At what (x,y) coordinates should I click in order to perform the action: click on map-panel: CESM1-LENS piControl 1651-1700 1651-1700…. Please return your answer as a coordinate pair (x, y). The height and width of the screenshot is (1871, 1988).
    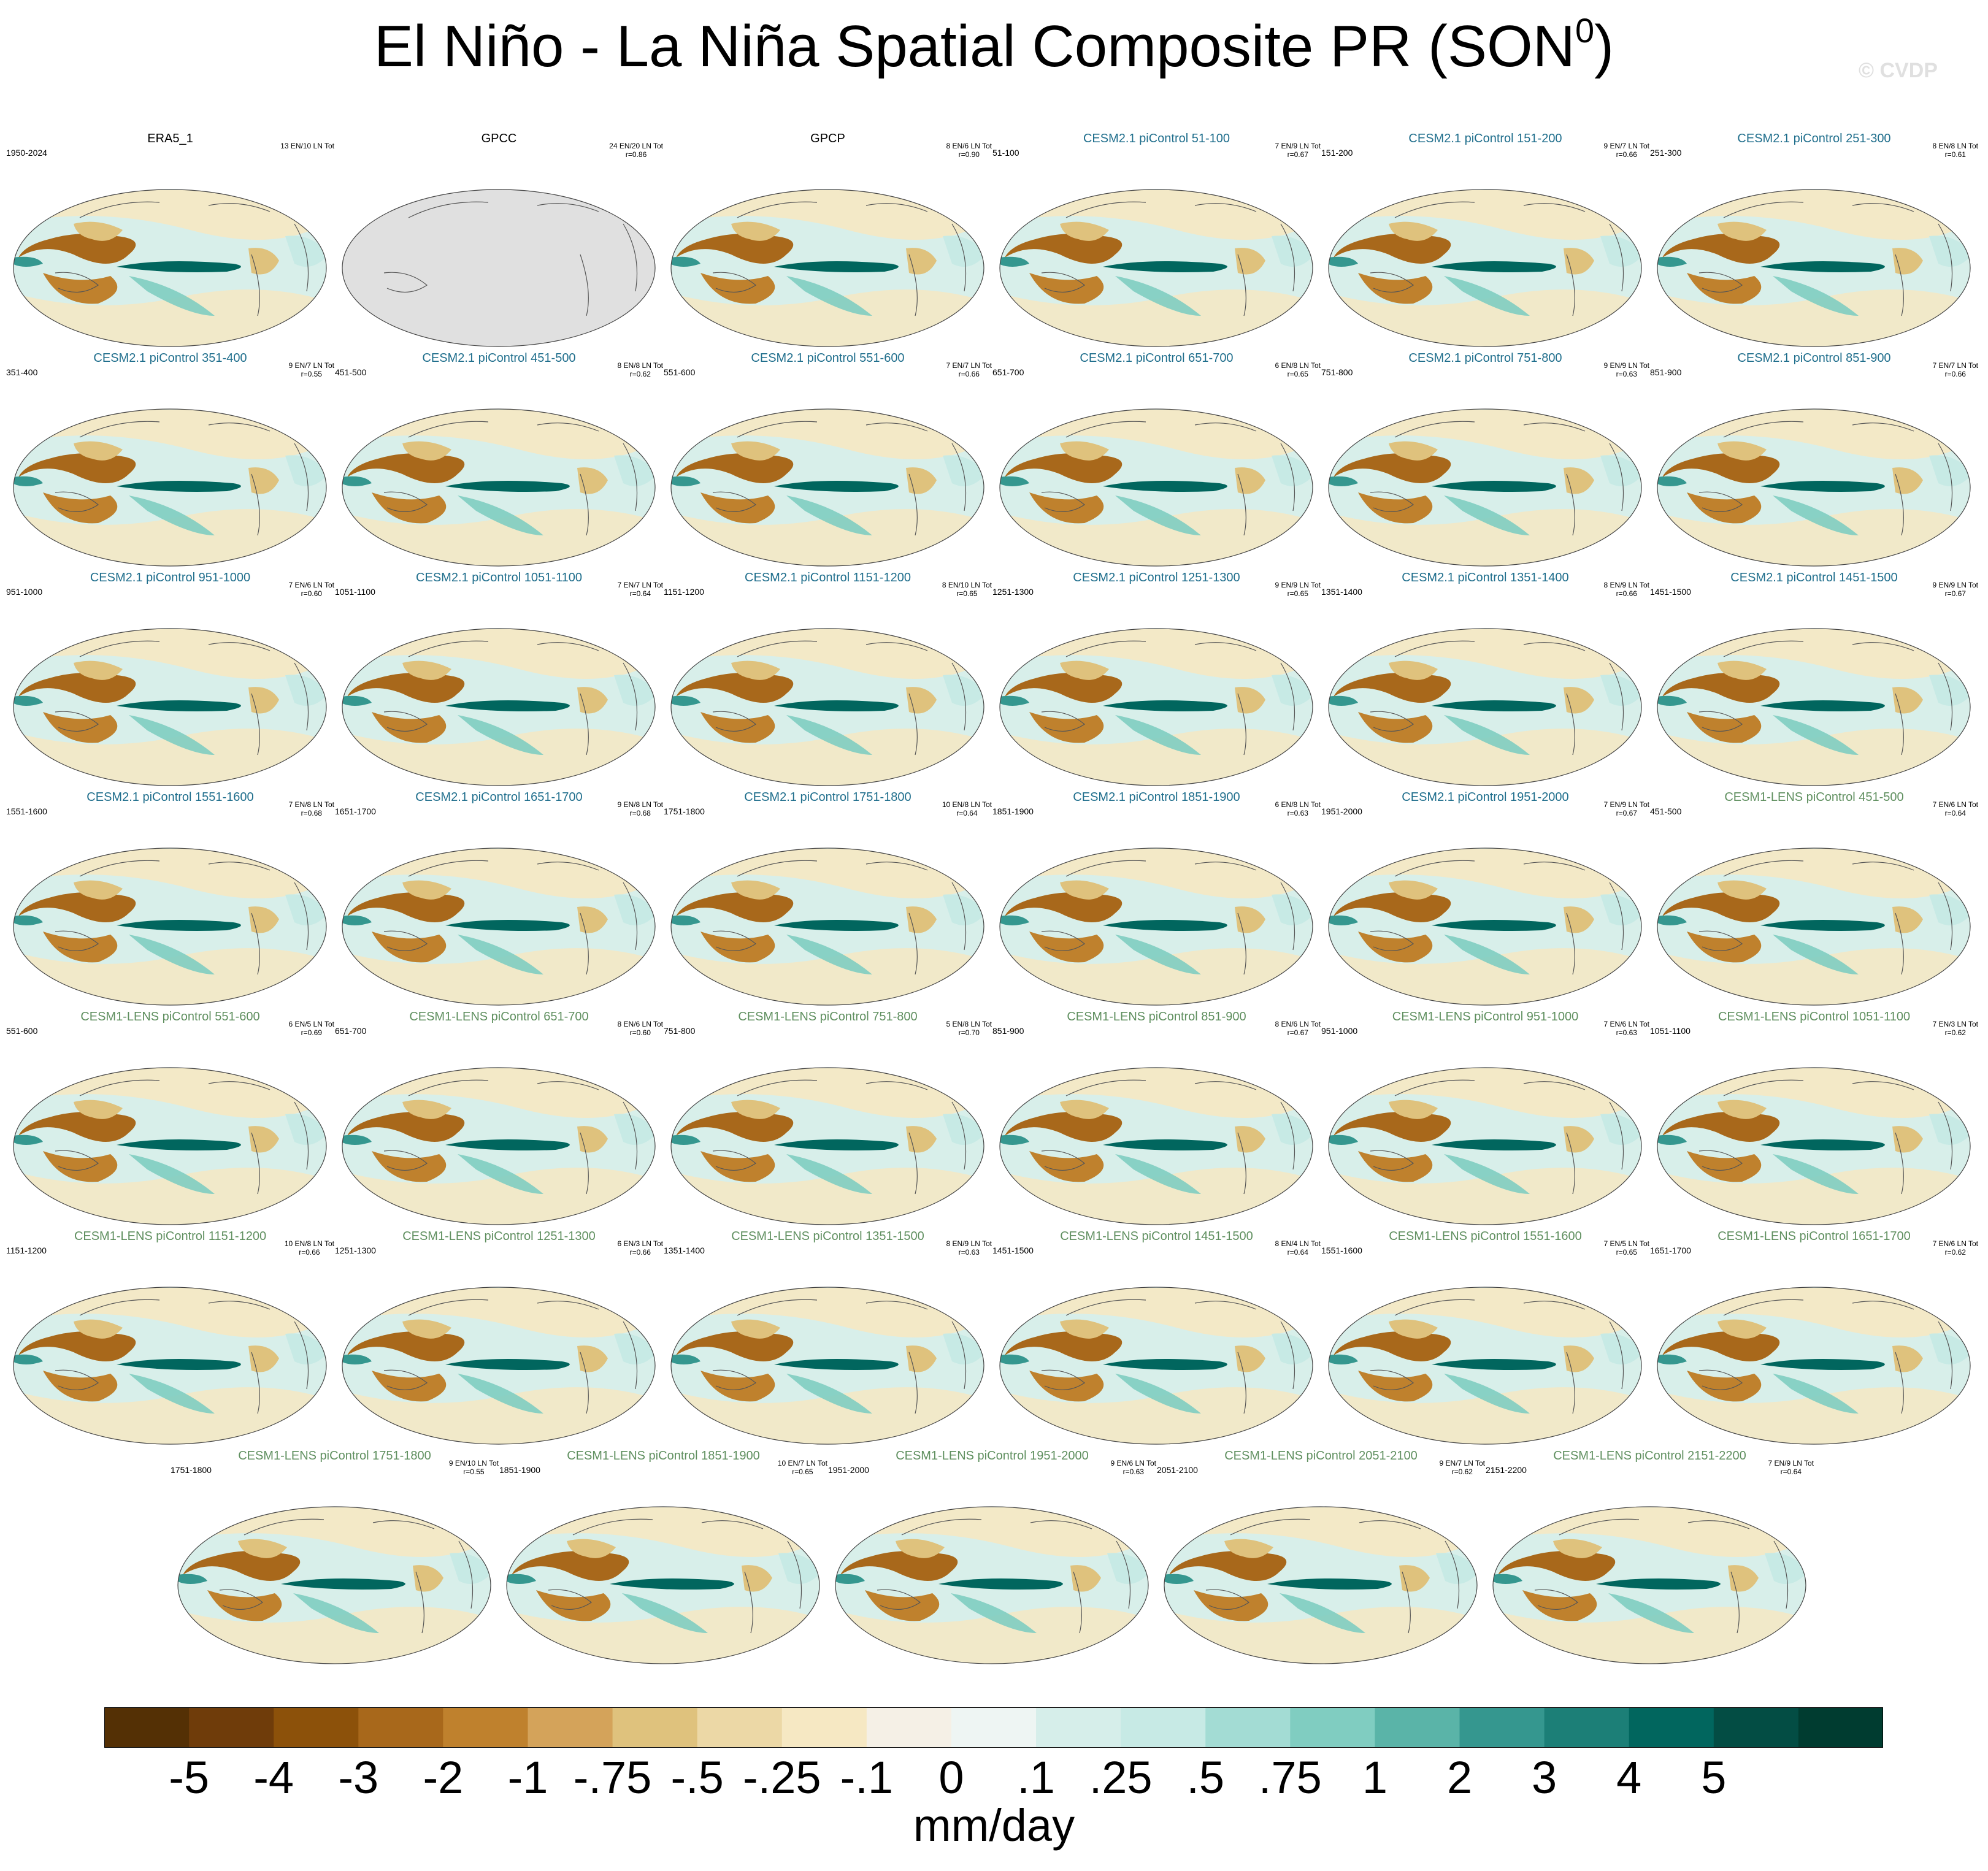
    Looking at the image, I should click on (1814, 1340).